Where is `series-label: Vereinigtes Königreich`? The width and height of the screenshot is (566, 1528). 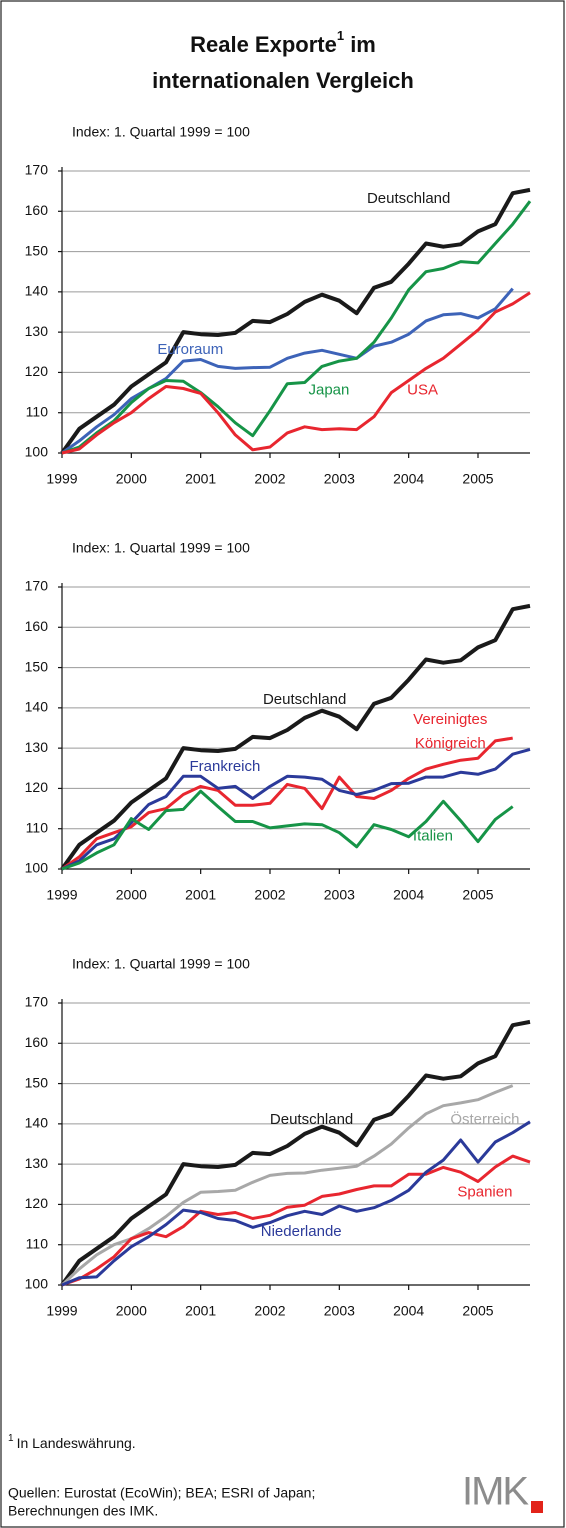
series-label: Vereinigtes Königreich is located at coordinates (450, 731).